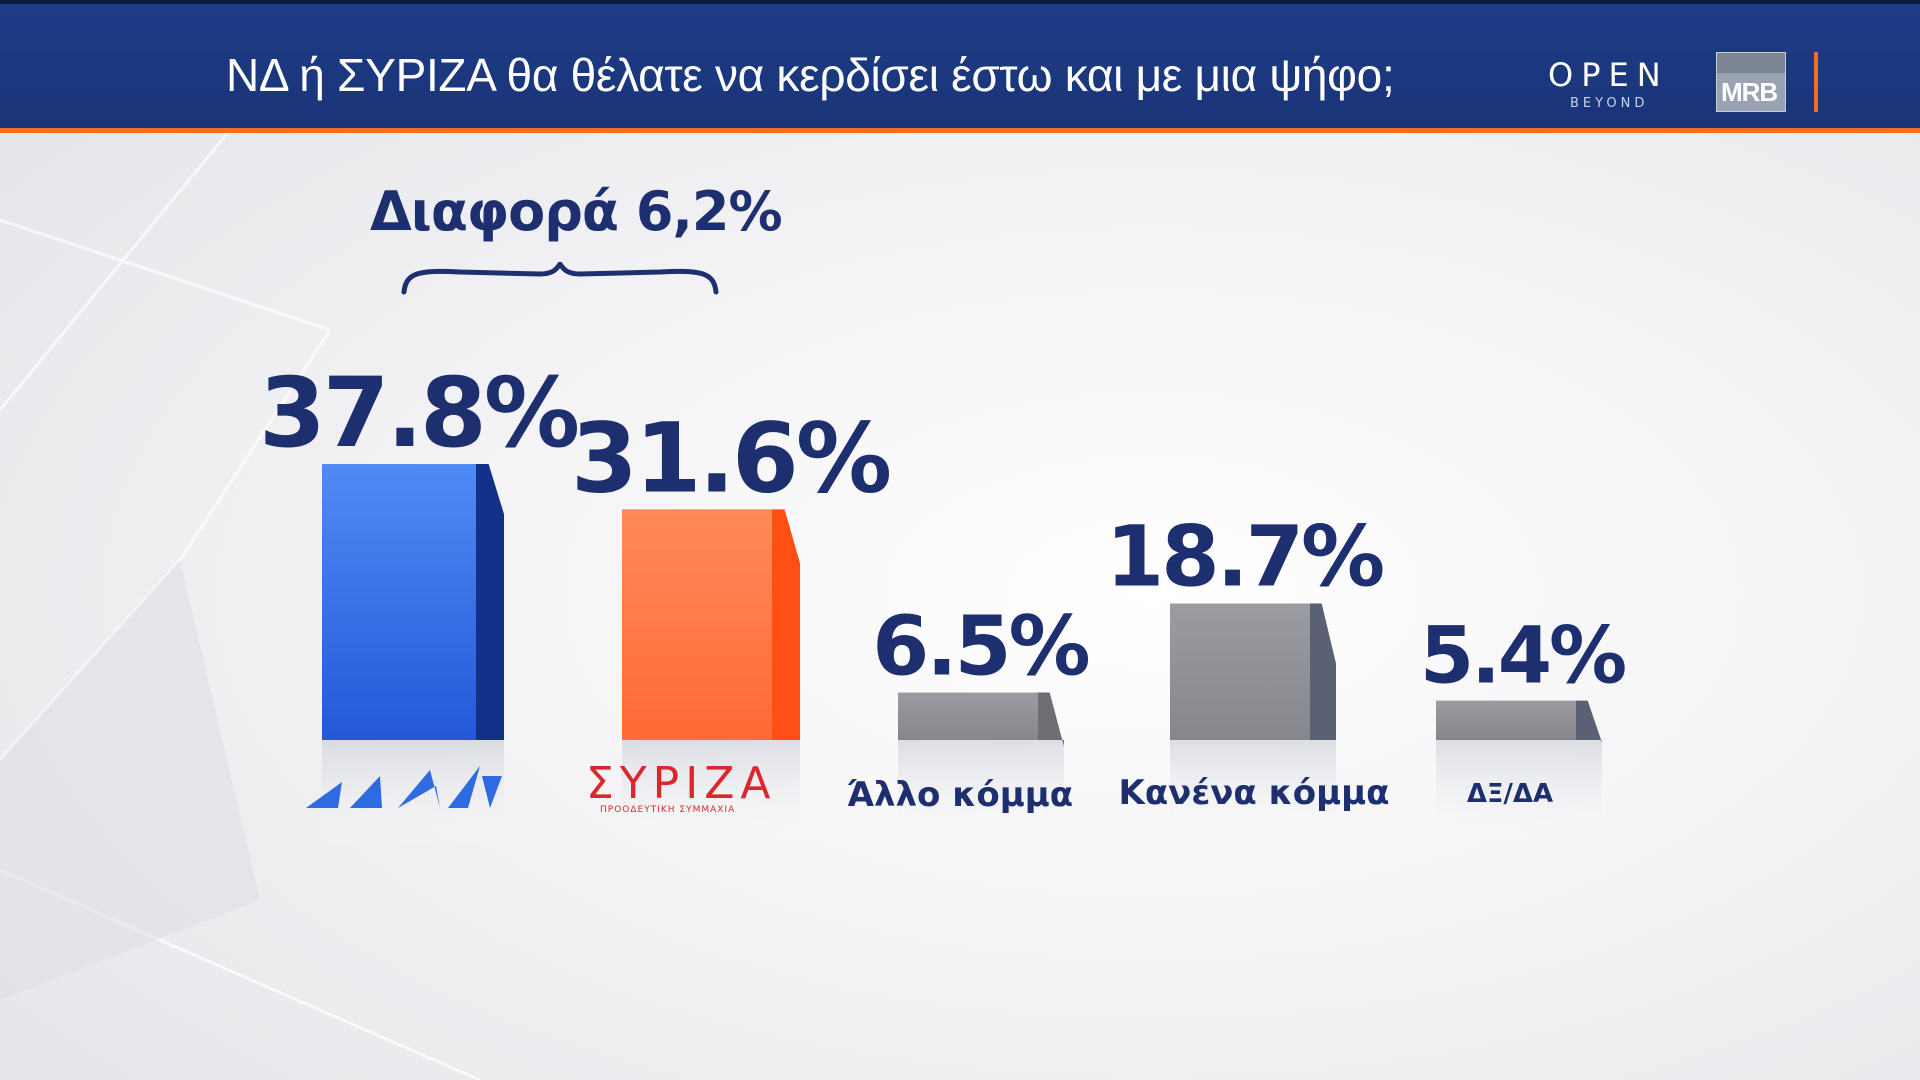 The image size is (1920, 1080). What do you see at coordinates (960, 795) in the screenshot?
I see `category-label-allo: Άλλο κόμμα` at bounding box center [960, 795].